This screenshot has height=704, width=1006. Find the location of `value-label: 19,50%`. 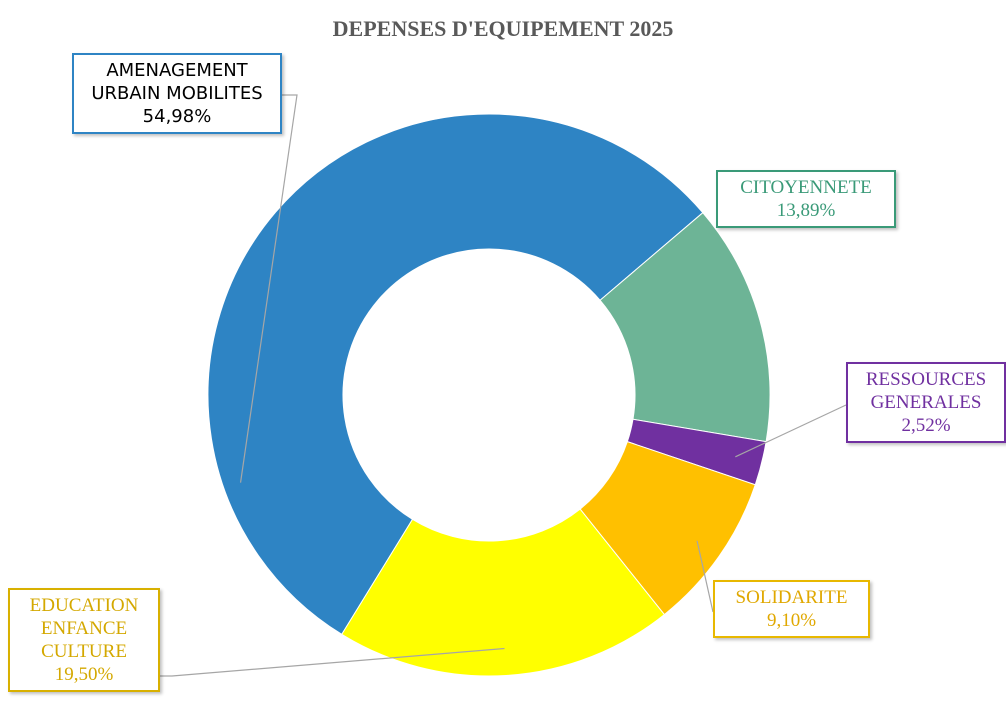

value-label: 19,50% is located at coordinates (84, 674).